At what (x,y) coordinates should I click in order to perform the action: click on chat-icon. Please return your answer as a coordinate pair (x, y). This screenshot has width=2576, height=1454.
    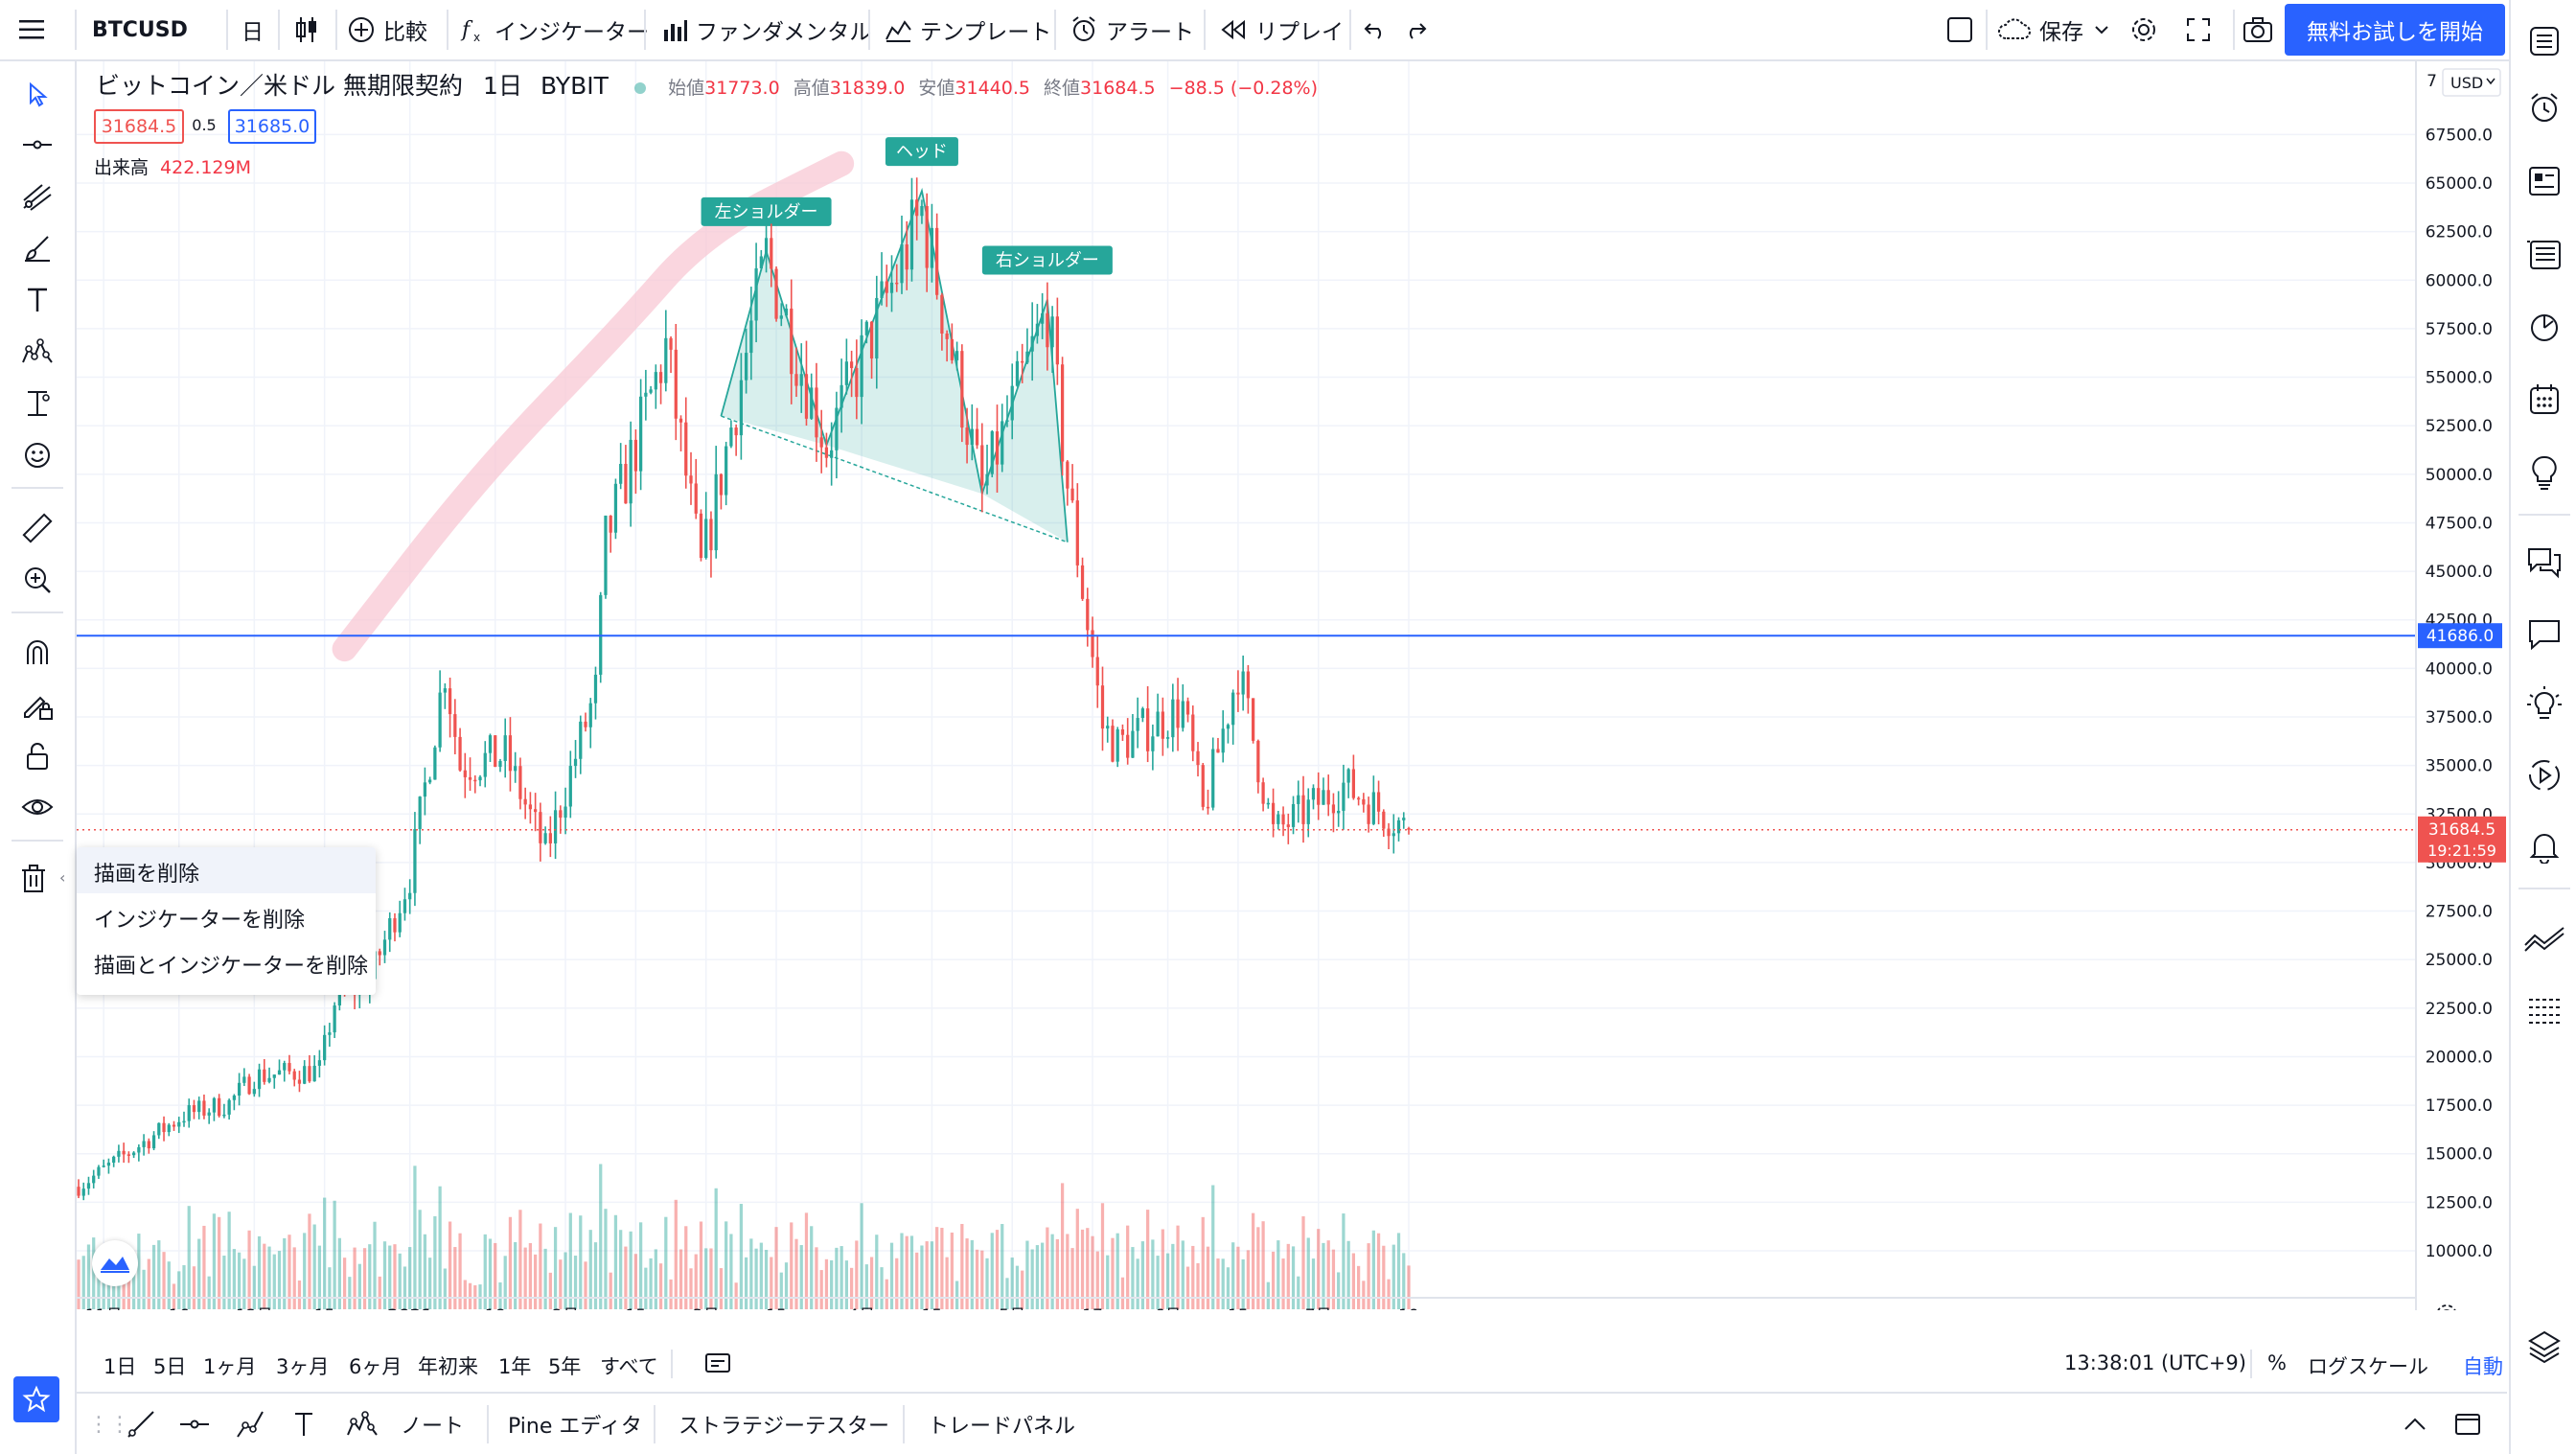
    Looking at the image, I should click on (2544, 636).